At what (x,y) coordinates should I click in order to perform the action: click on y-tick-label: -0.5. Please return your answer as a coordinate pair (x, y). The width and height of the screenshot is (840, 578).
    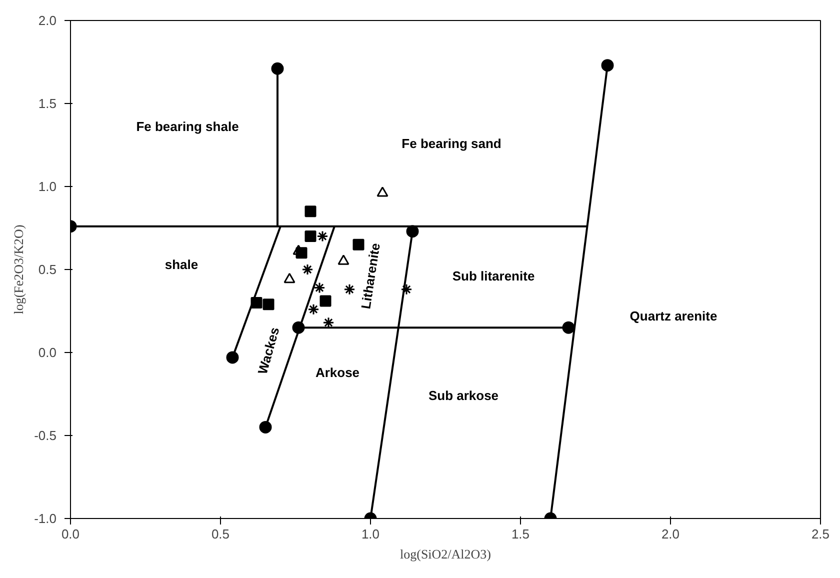
    Looking at the image, I should click on (45, 435).